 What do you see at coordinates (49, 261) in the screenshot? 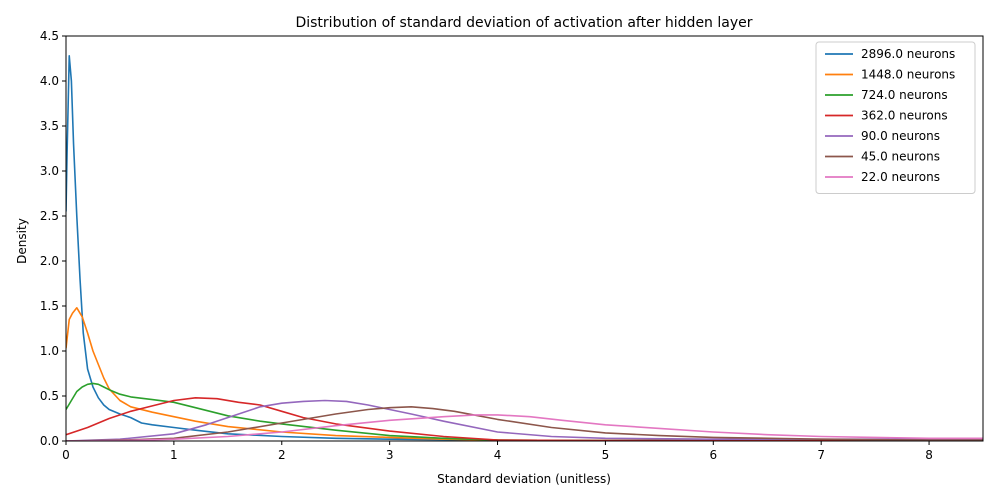
I see `y-tick-label: 2.0` at bounding box center [49, 261].